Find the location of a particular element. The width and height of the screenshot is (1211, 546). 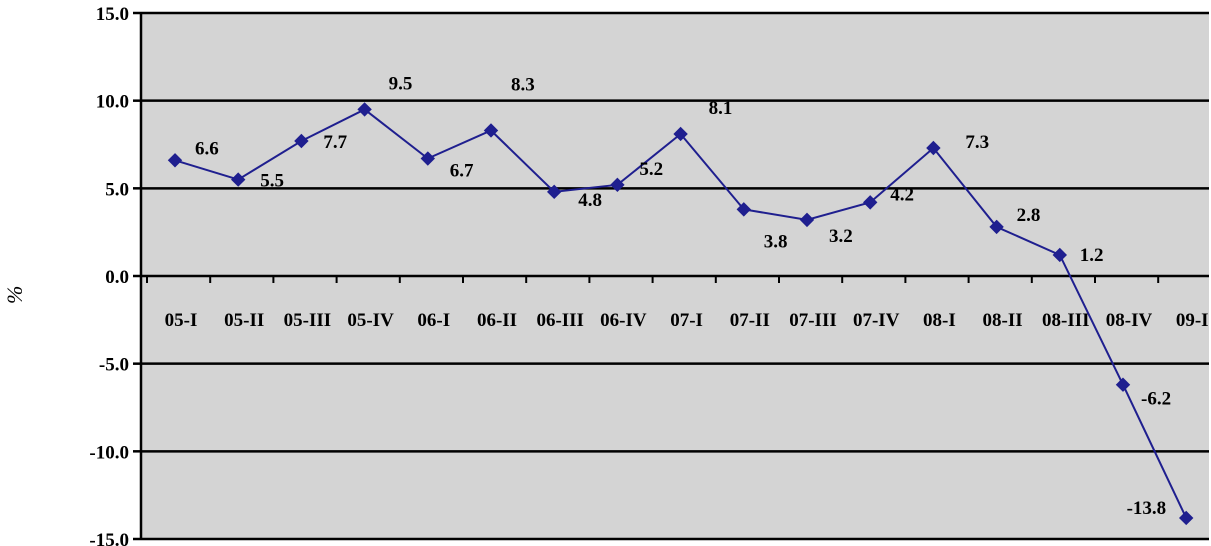

x-tick-label: 06-IV is located at coordinates (623, 320).